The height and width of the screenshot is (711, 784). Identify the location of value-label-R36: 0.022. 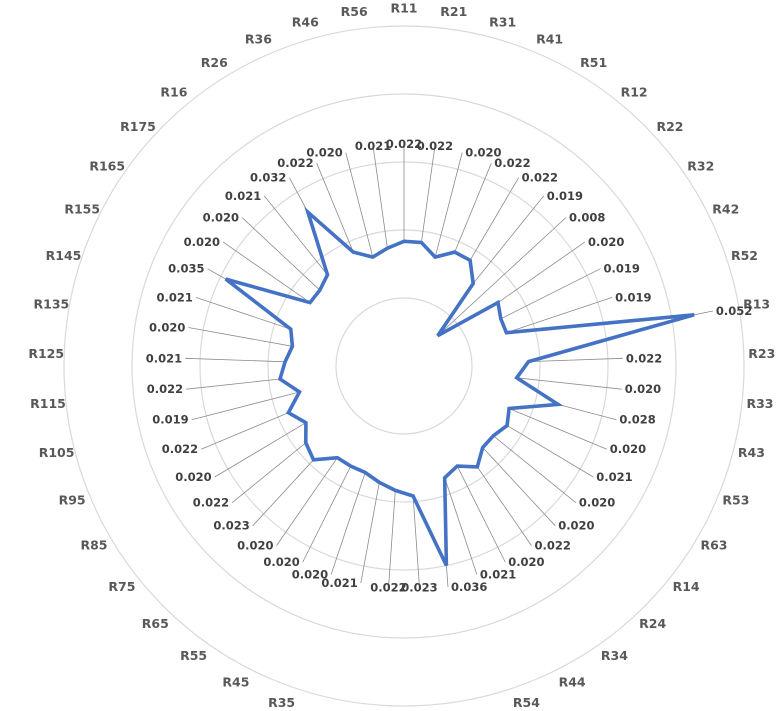
(295, 163).